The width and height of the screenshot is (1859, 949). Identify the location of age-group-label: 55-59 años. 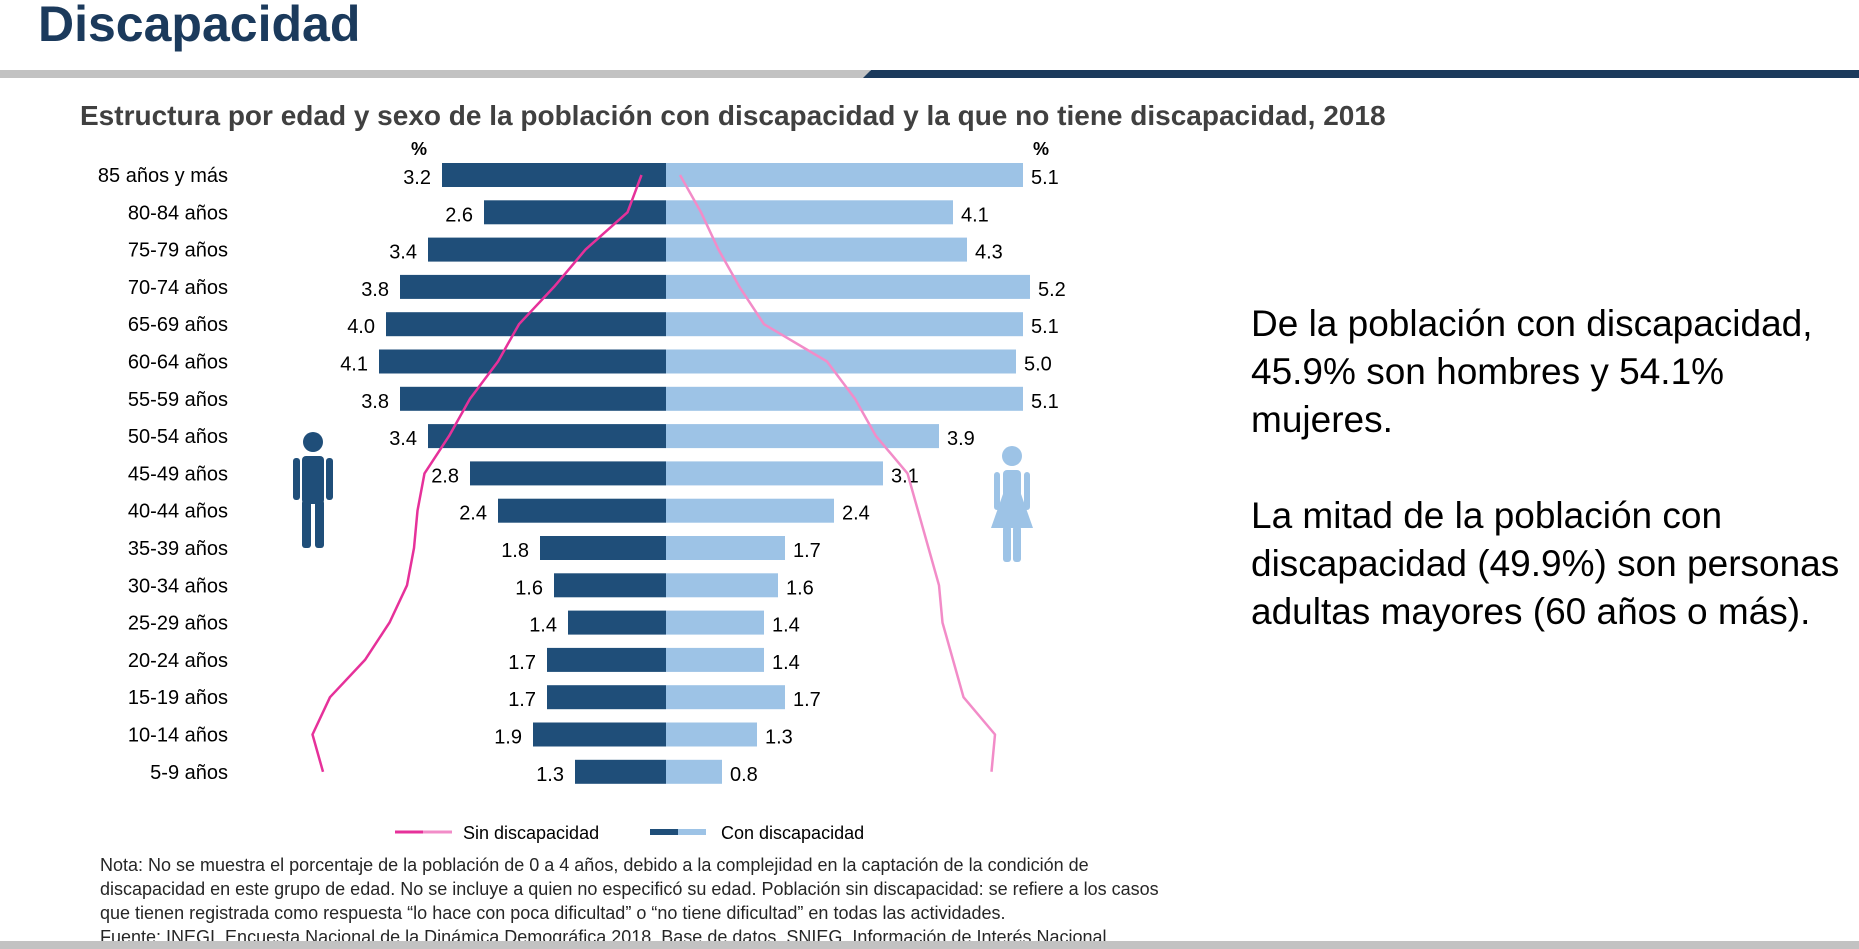
(178, 400).